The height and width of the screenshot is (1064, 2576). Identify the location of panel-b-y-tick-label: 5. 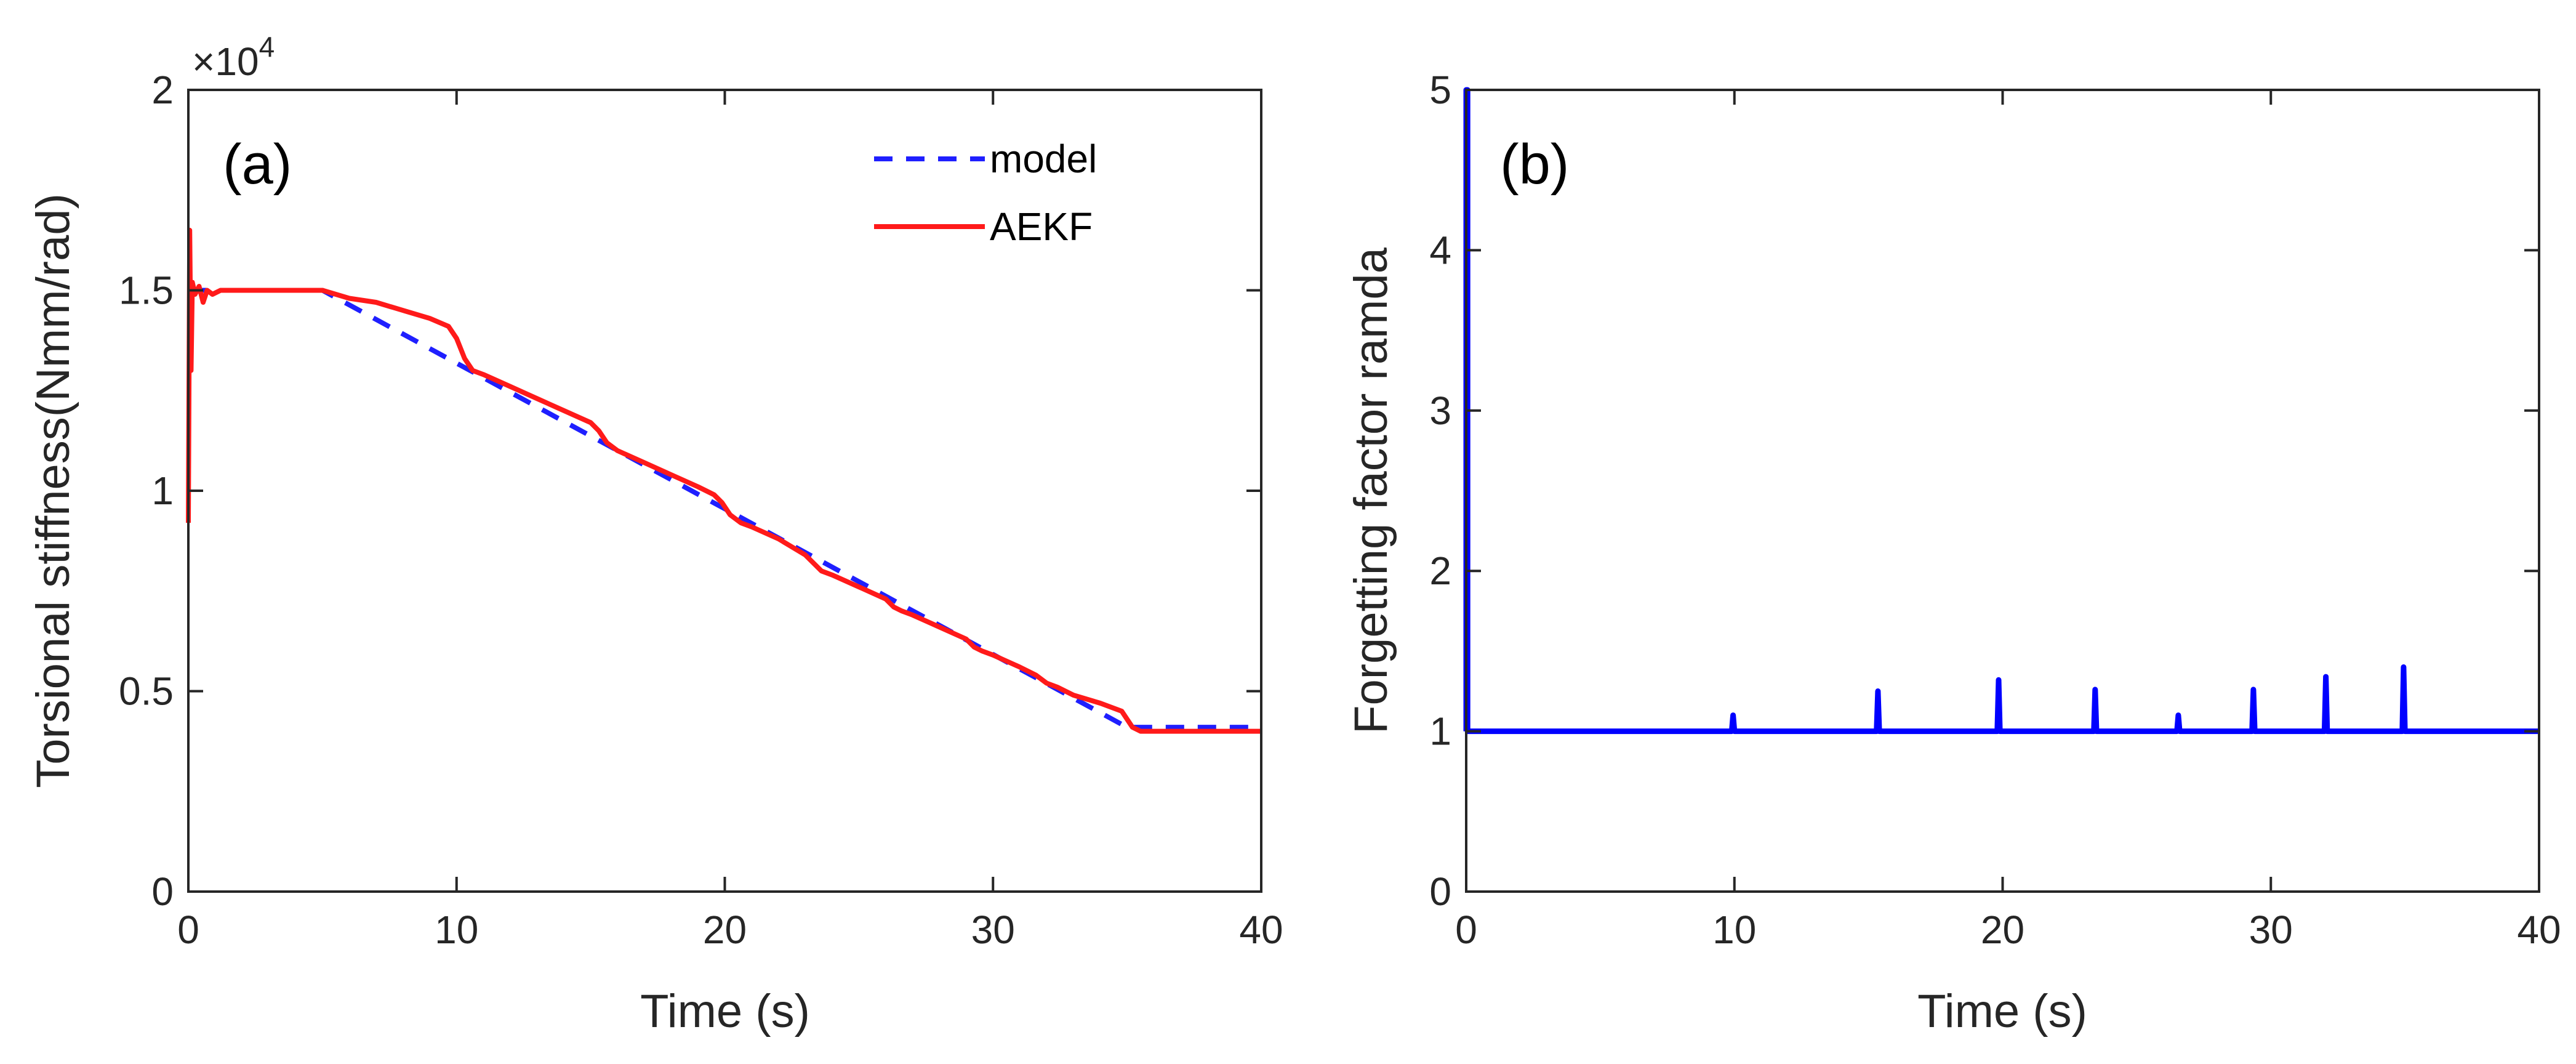
(1440, 90).